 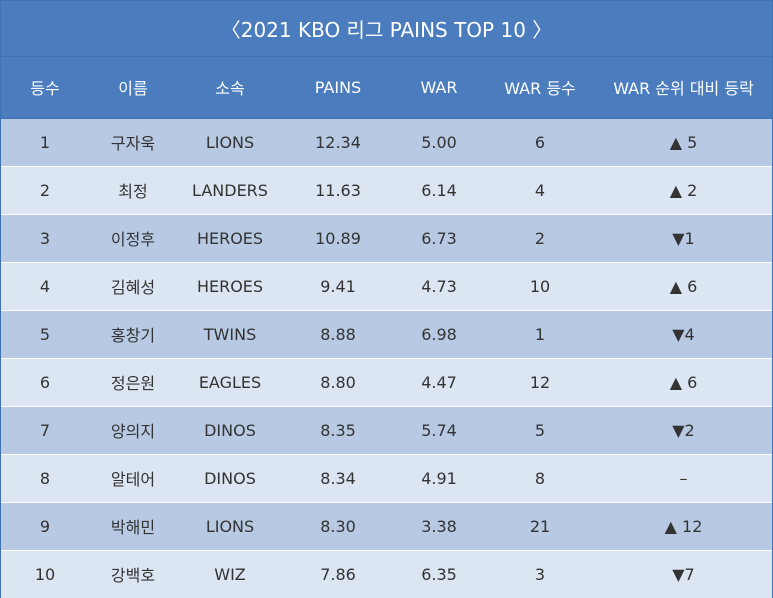 What do you see at coordinates (439, 142) in the screenshot?
I see `table-cell: 5.00` at bounding box center [439, 142].